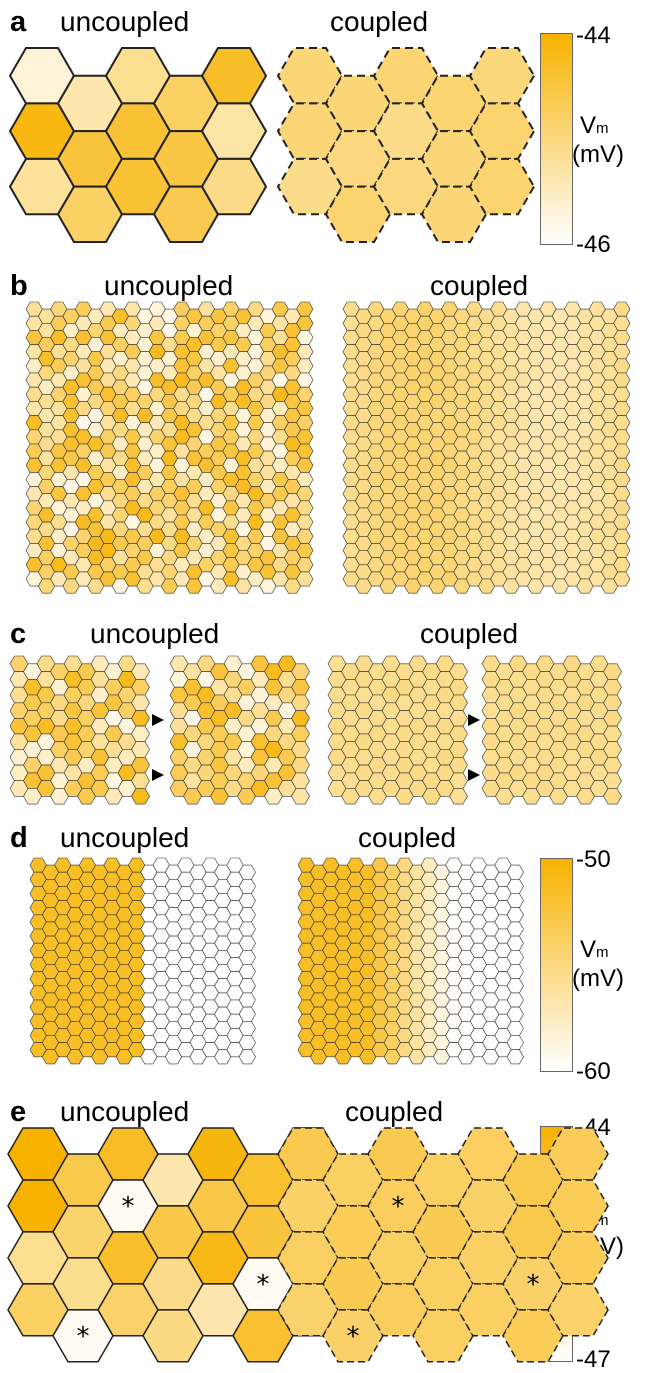 Image resolution: width=646 pixels, height=1373 pixels. Describe the element at coordinates (138, 145) in the screenshot. I see `panel-a-uncoupled` at that location.